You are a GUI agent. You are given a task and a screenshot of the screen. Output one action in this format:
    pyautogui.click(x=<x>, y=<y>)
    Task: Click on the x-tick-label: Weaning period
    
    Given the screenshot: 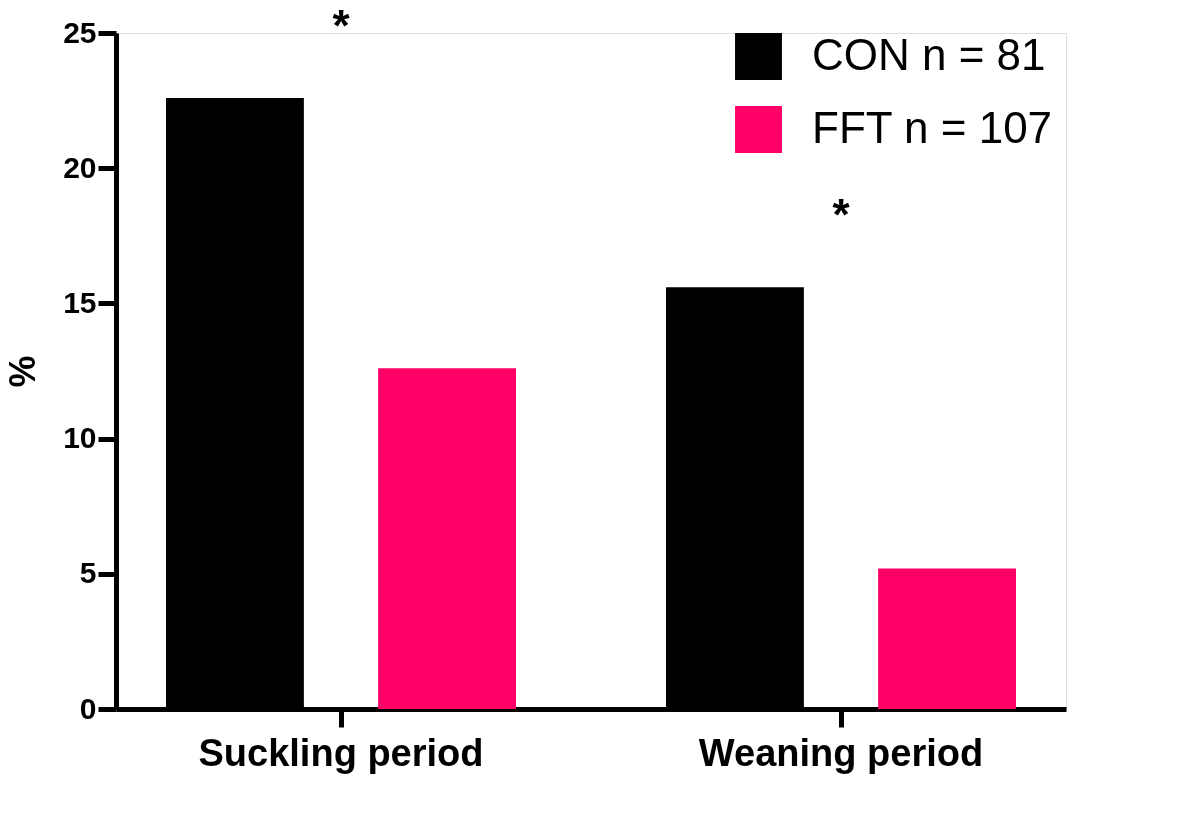 What is the action you would take?
    pyautogui.click(x=841, y=752)
    